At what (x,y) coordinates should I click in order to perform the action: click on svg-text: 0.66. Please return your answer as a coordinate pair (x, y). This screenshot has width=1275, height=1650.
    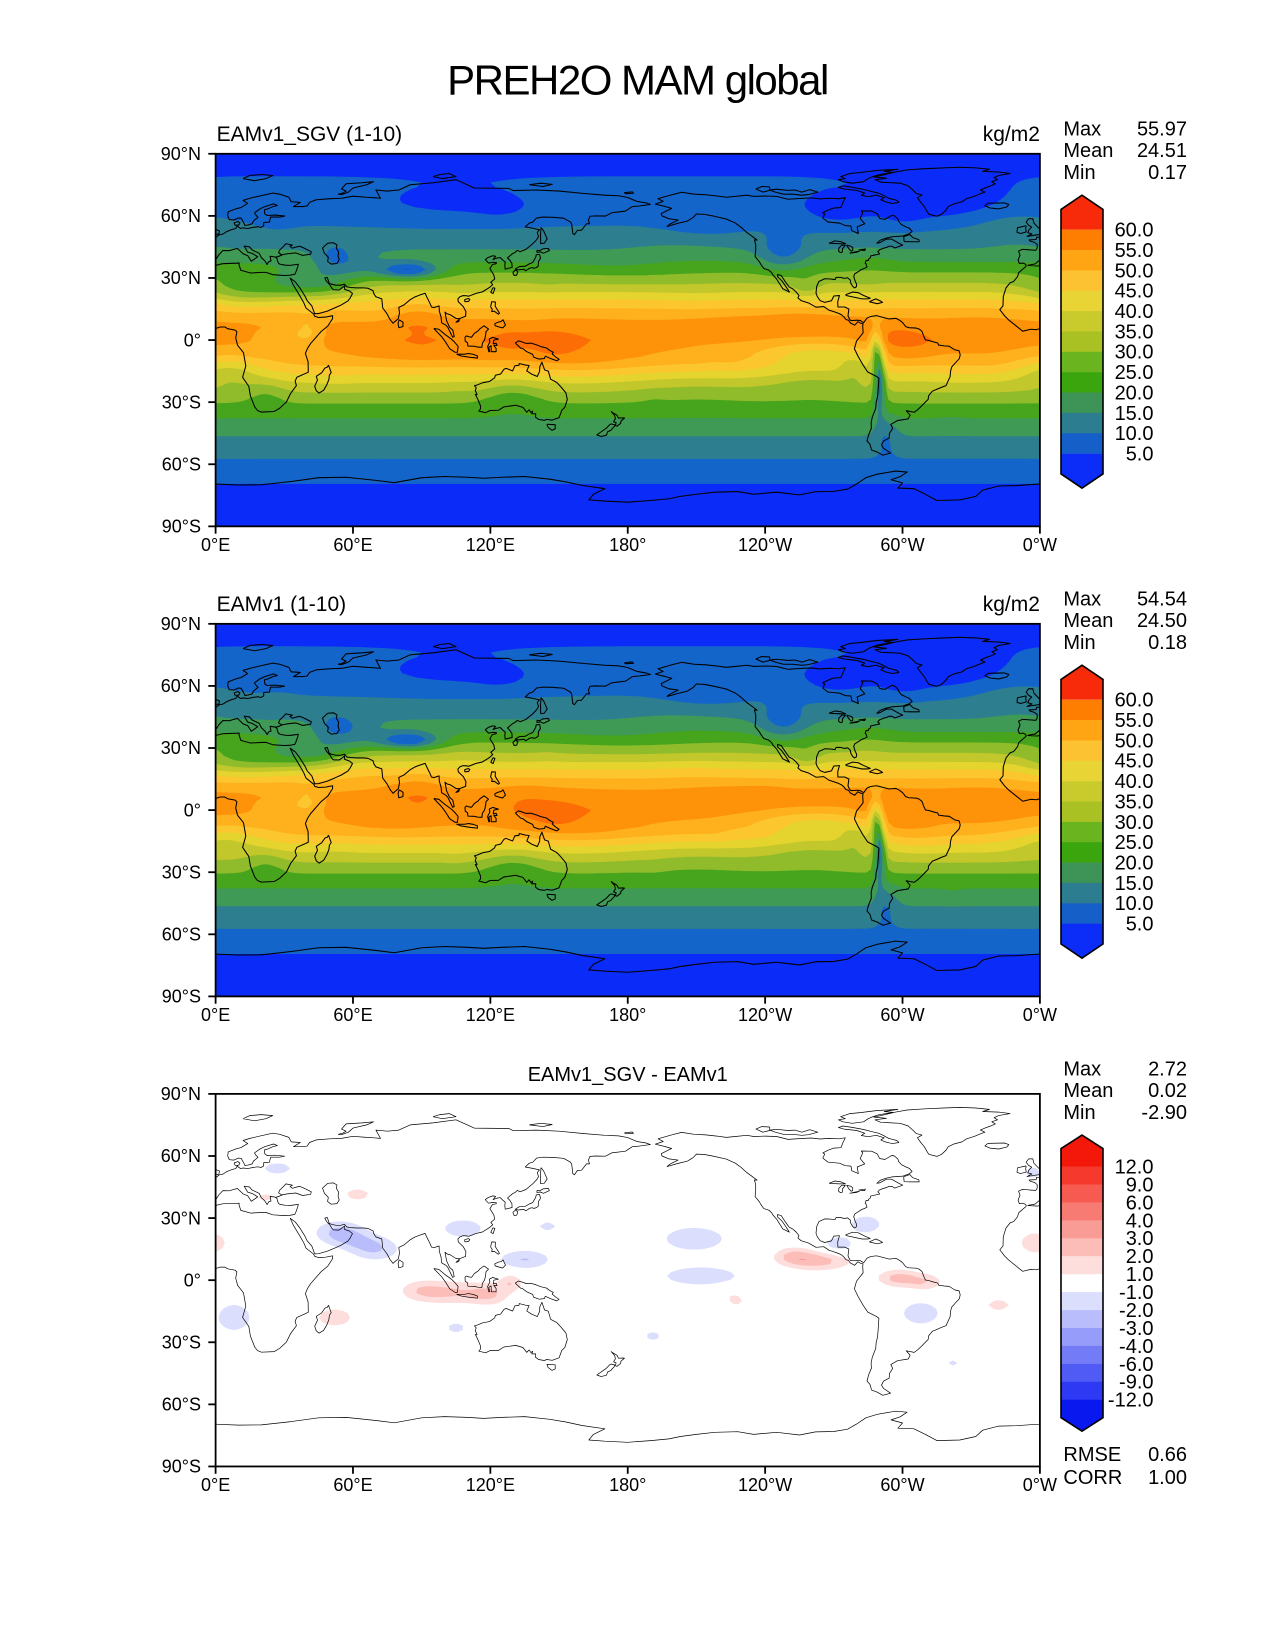
    Looking at the image, I should click on (1167, 1455).